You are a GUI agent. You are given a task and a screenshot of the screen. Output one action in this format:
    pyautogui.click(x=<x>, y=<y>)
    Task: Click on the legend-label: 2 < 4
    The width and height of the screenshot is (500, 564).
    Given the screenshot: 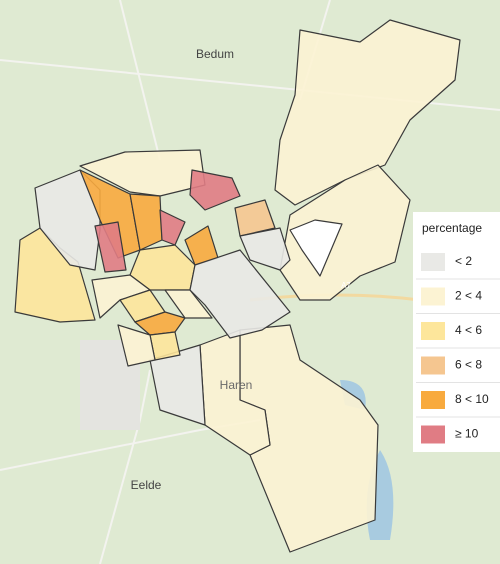 What is the action you would take?
    pyautogui.click(x=468, y=296)
    